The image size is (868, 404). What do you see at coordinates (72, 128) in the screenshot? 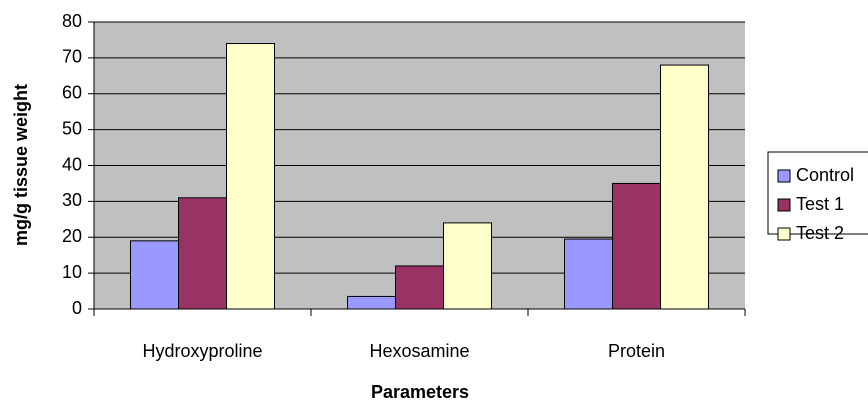
I see `y-tick-label: 50` at bounding box center [72, 128].